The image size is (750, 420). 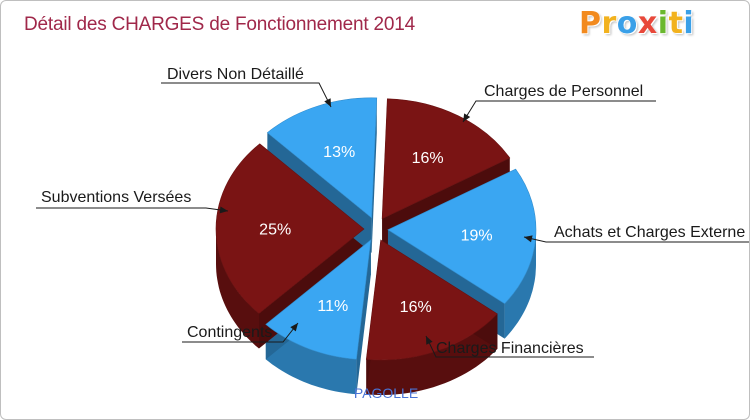 I want to click on slice-percent-label: 25%, so click(x=275, y=230).